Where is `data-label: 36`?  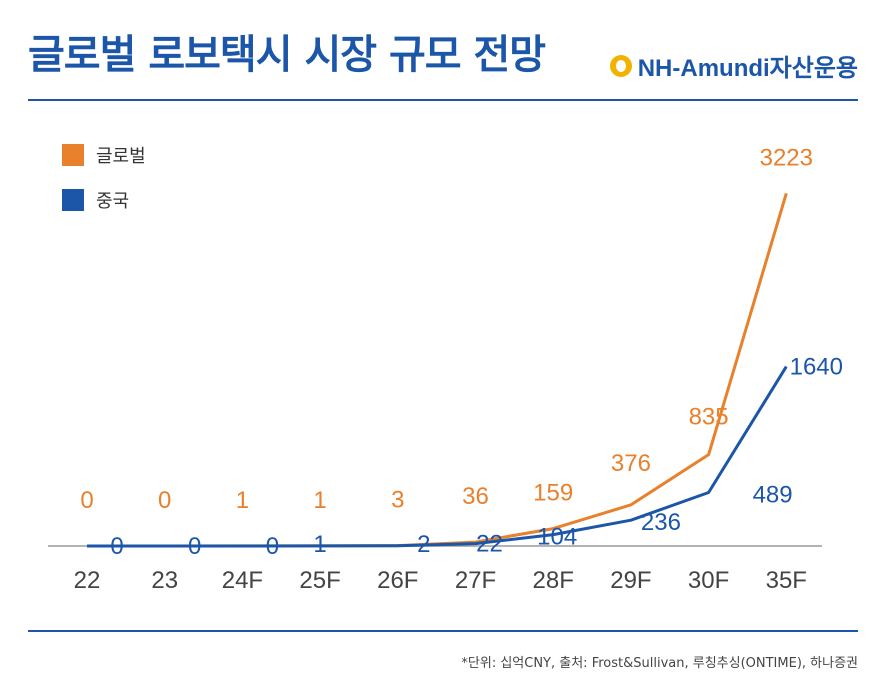
data-label: 36 is located at coordinates (475, 496).